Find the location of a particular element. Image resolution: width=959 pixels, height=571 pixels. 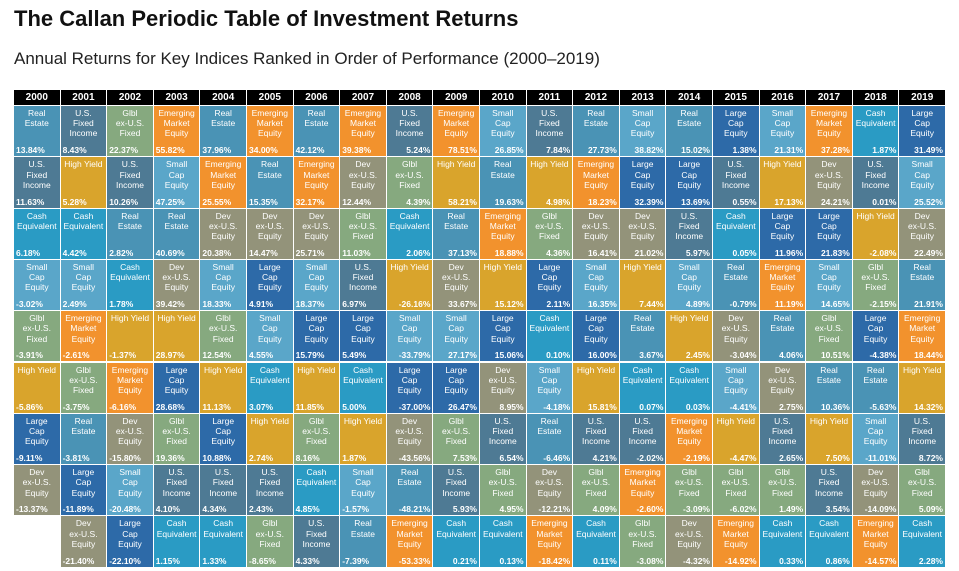

year-header: 2008 is located at coordinates (409, 97).